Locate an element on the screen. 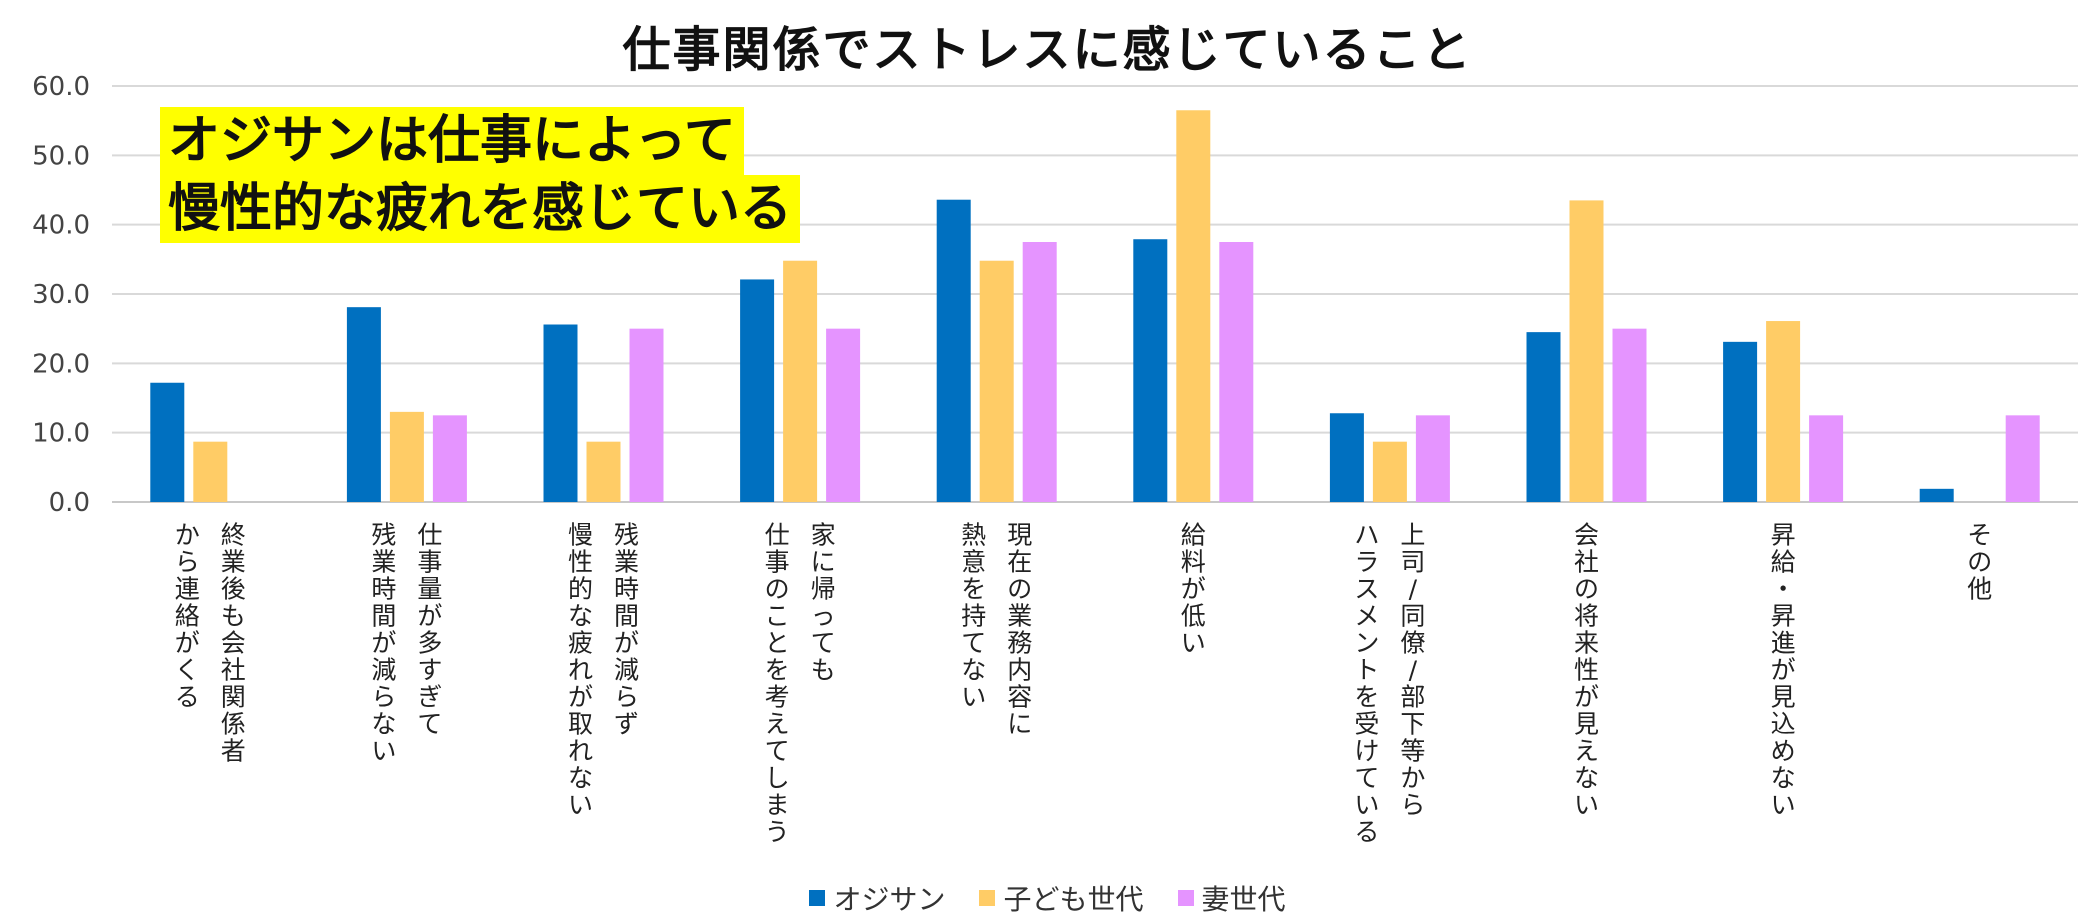 The height and width of the screenshot is (924, 2095). svg-text: ン is located at coordinates (1366, 643).